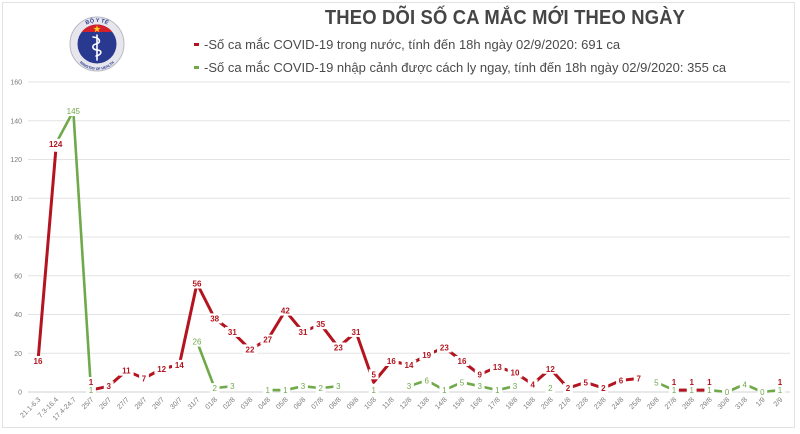 The image size is (800, 434). I want to click on x-tick-label: 31/7, so click(194, 403).